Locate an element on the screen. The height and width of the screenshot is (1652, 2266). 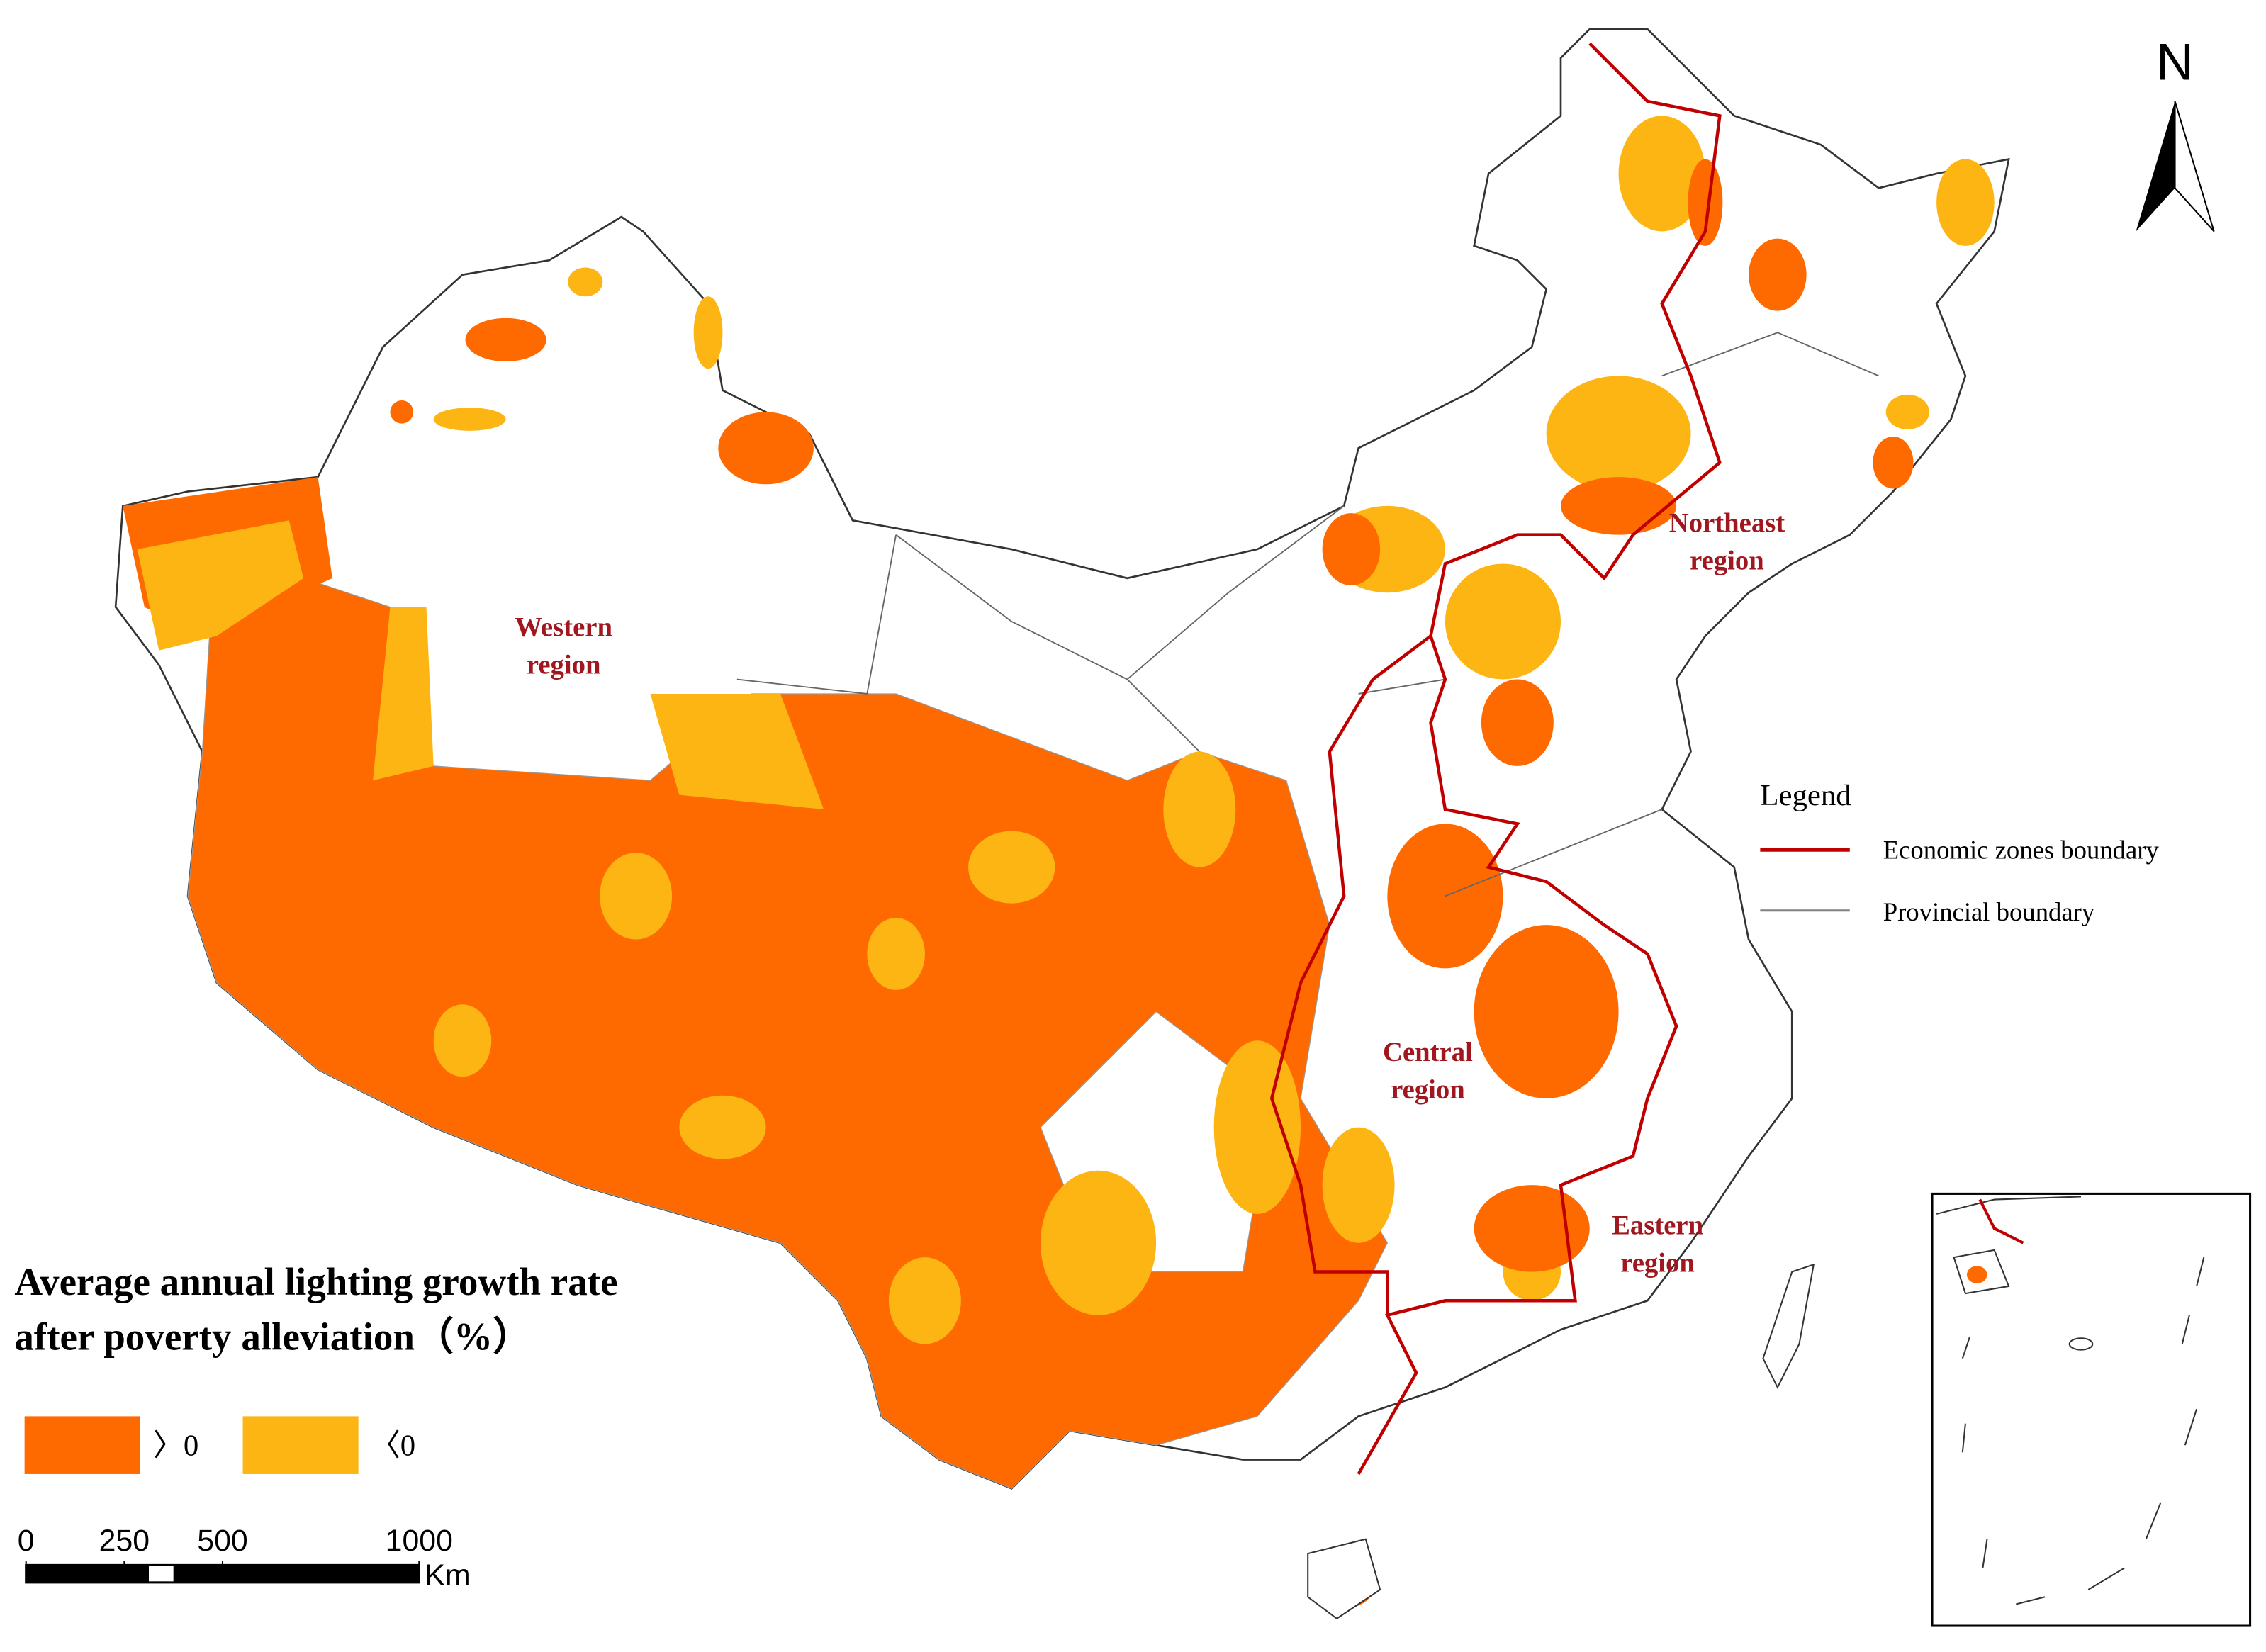
inset-patch is located at coordinates (1977, 1274).